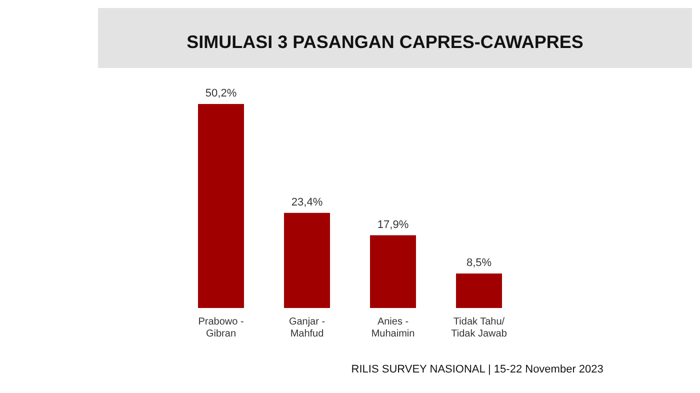 Image resolution: width=700 pixels, height=393 pixels. What do you see at coordinates (477, 370) in the screenshot?
I see `text: RILIS SURVEY NASIONAL | 15-22 November 2023` at bounding box center [477, 370].